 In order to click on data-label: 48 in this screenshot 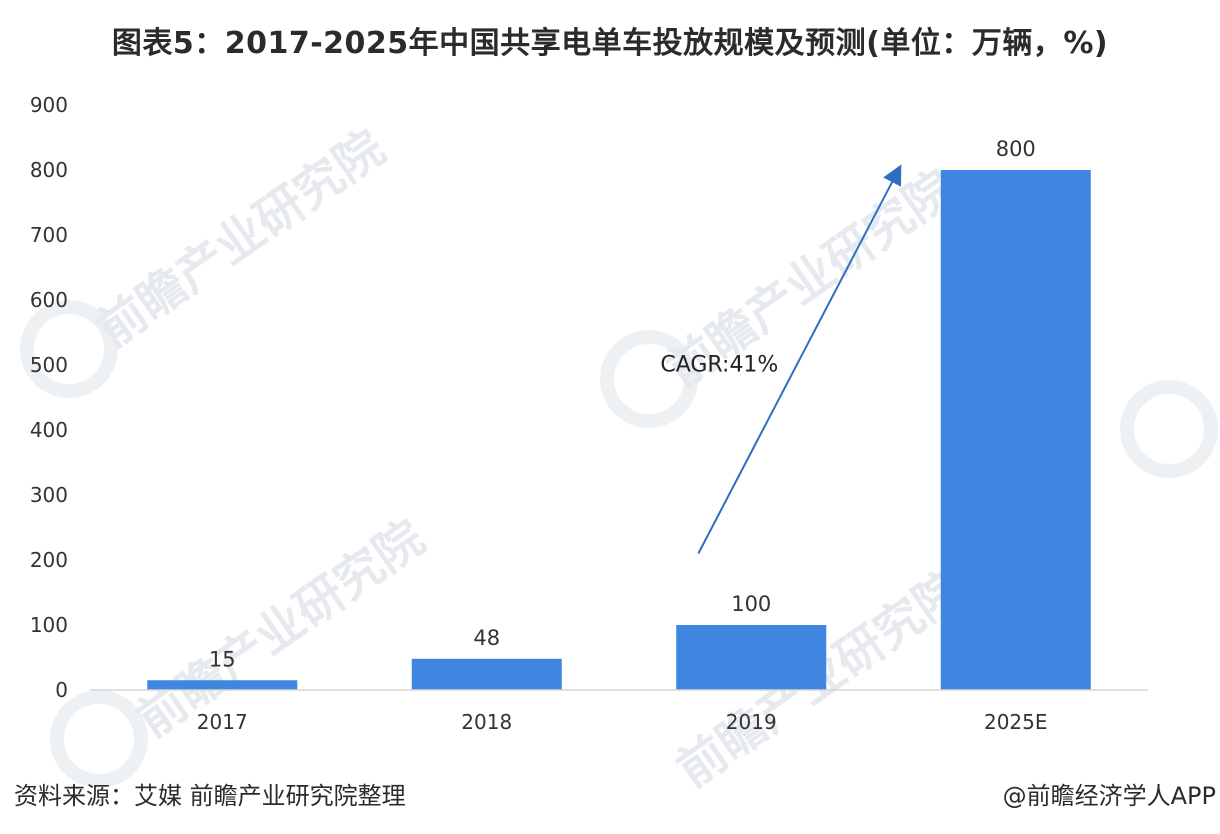, I will do `click(486, 638)`.